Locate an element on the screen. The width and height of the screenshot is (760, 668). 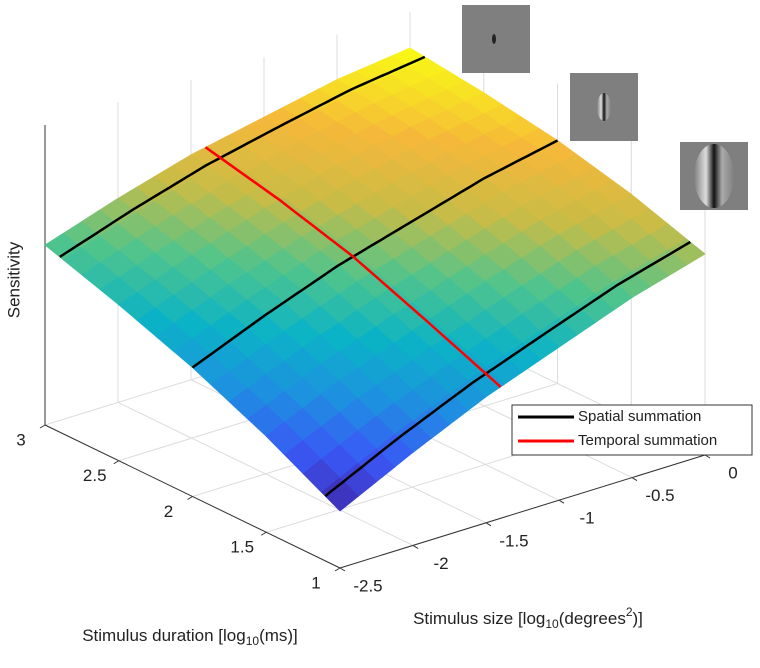
x-axis-label: Stimulus size [log10(degrees2)] is located at coordinates (528, 618).